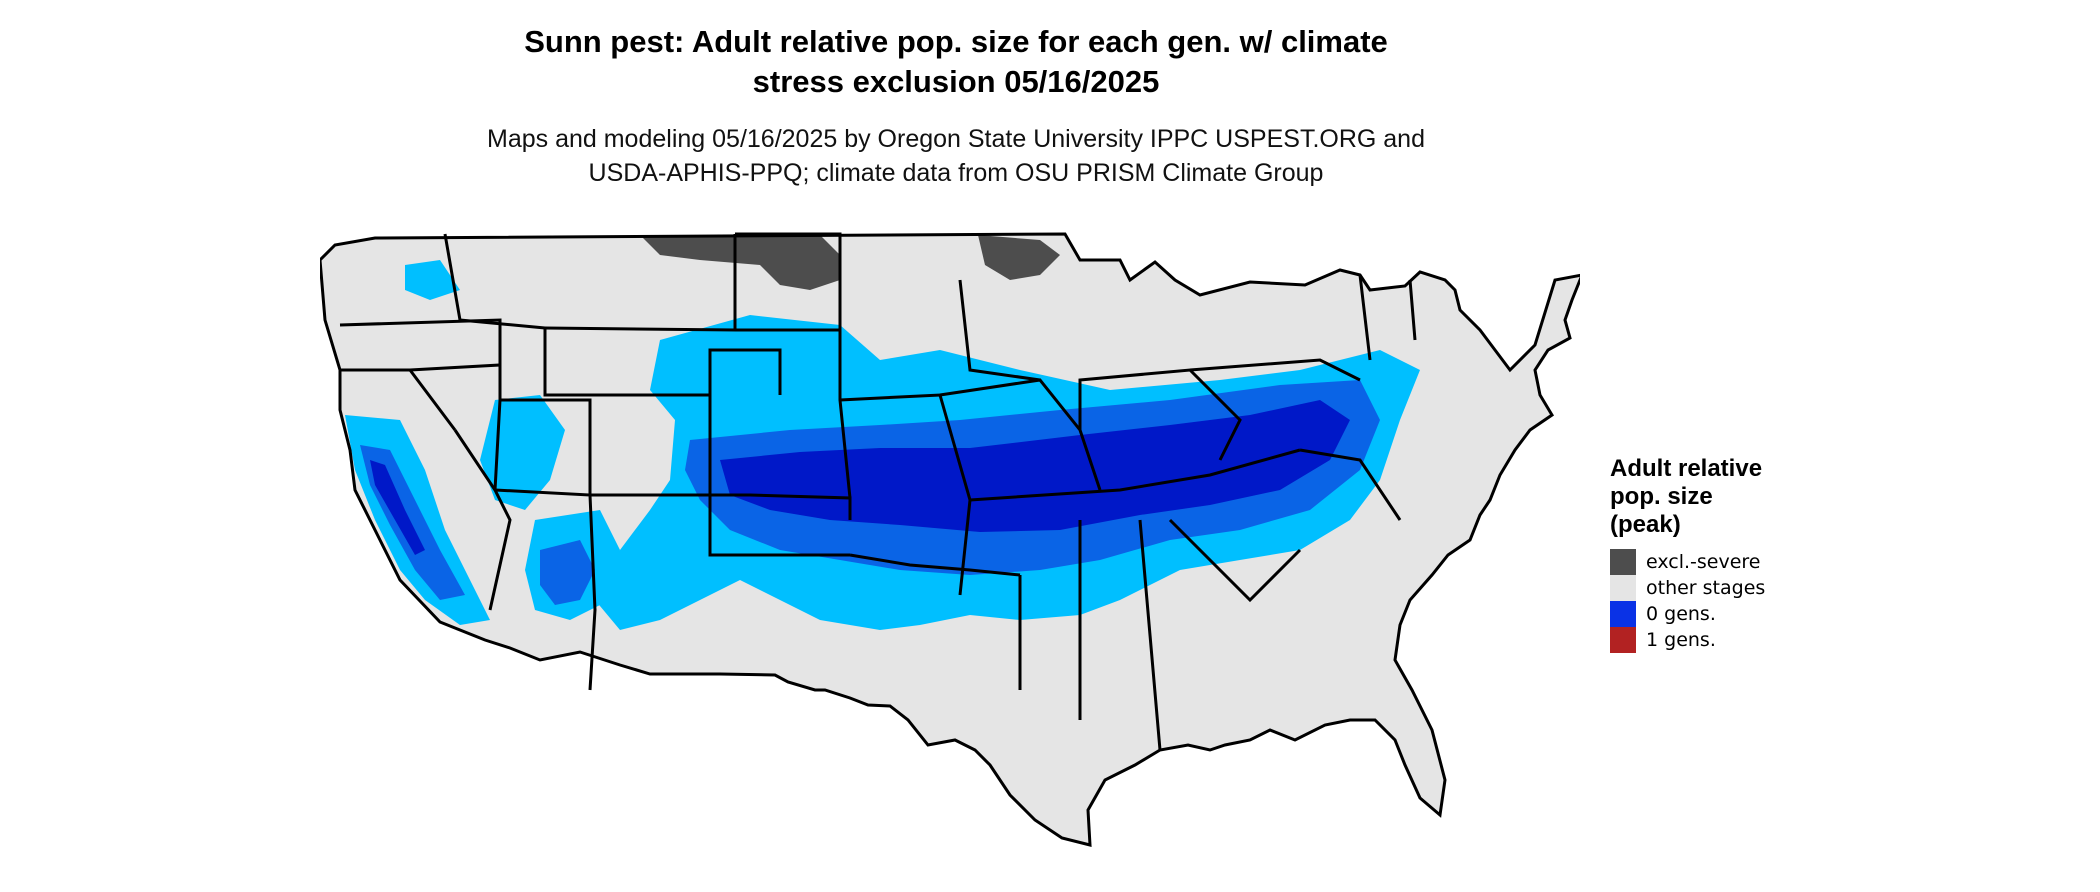 The width and height of the screenshot is (2100, 892). Describe the element at coordinates (567, 572) in the screenshot. I see `mid-blue-zone-arizona` at that location.